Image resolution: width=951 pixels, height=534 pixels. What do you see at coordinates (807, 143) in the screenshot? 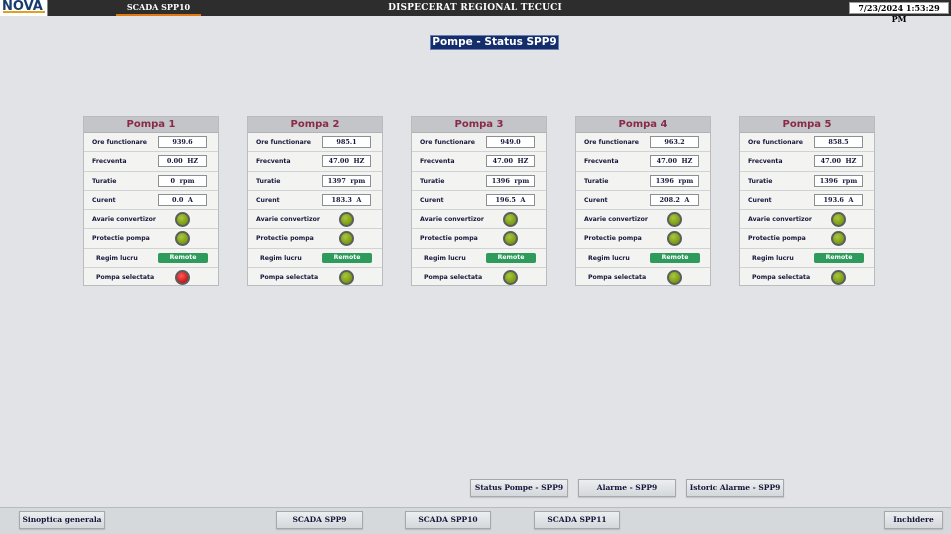
I see `pump-row-ore: Ore functionare 858.5` at bounding box center [807, 143].